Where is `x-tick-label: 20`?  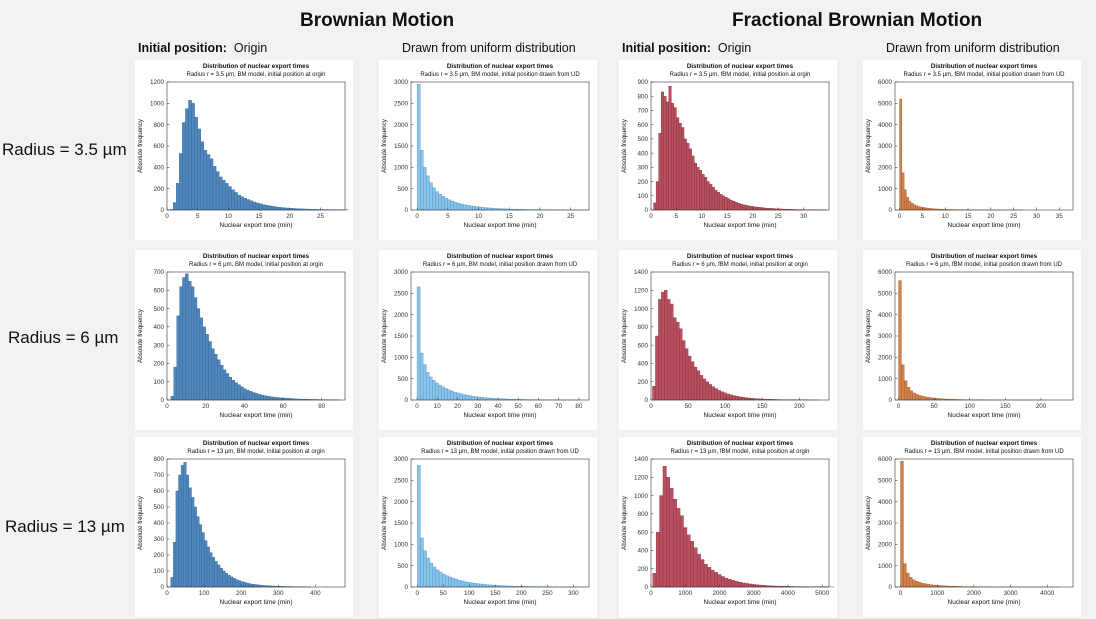 x-tick-label: 20 is located at coordinates (540, 216).